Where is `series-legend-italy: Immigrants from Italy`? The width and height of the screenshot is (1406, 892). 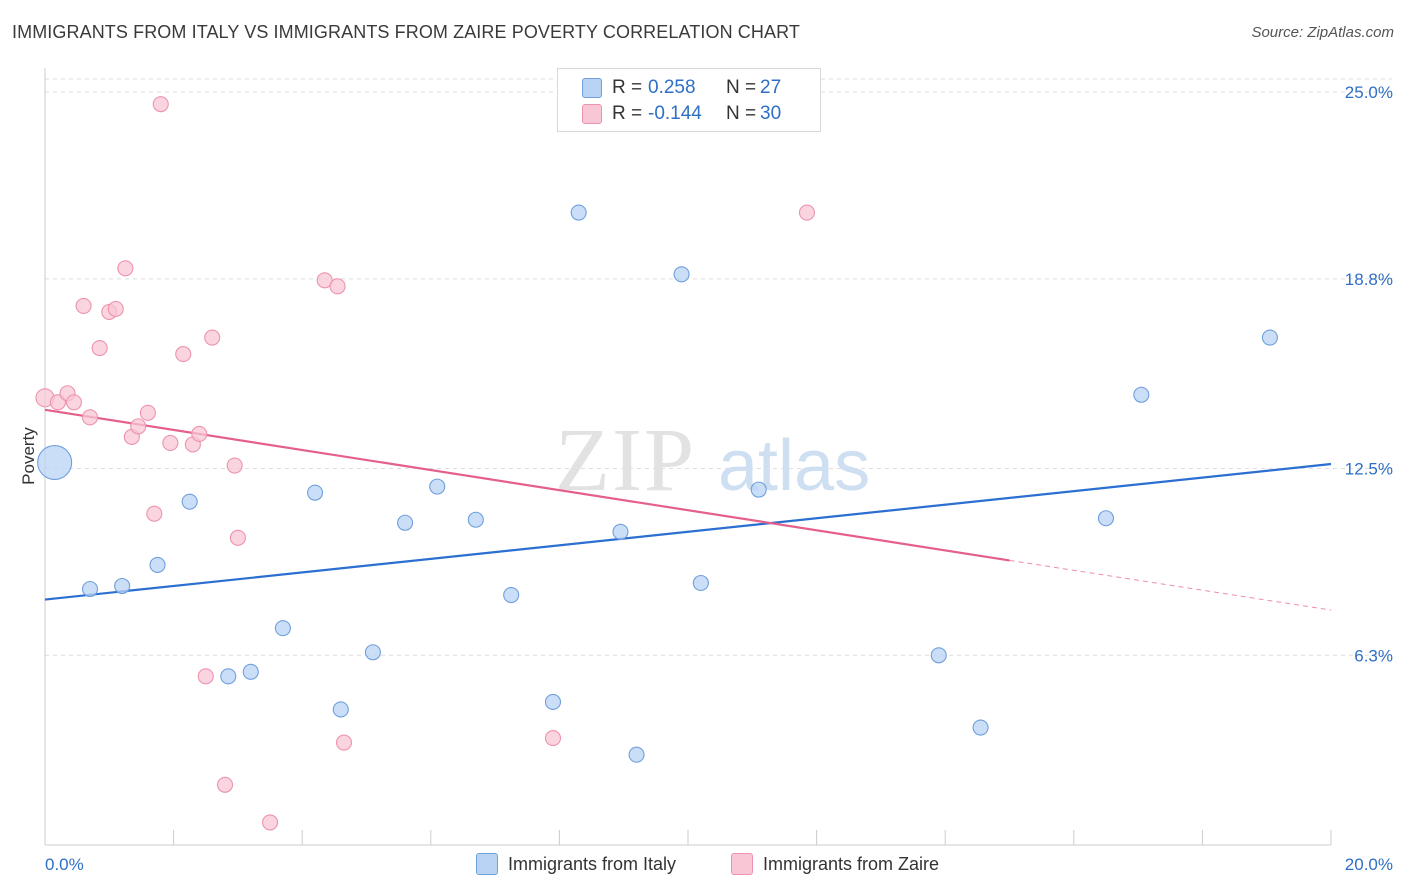 series-legend-italy: Immigrants from Italy is located at coordinates (576, 864).